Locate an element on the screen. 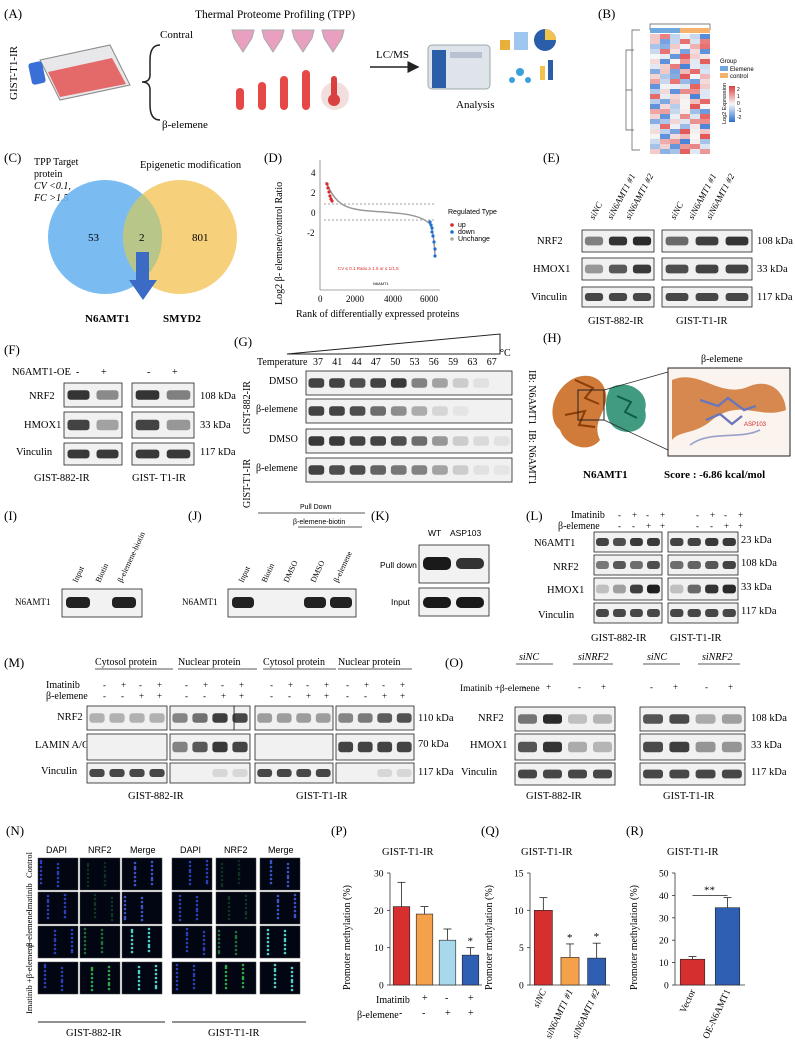 This screenshot has width=795, height=1041. group-legend-title: Group is located at coordinates (728, 62).